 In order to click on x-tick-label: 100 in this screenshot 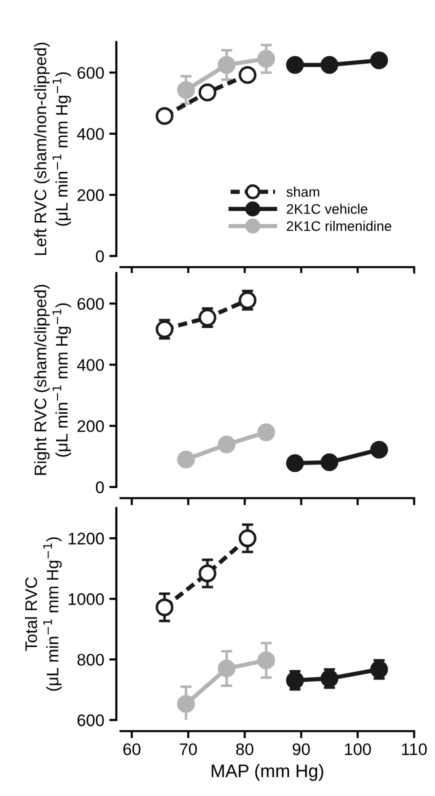, I will do `click(358, 749)`.